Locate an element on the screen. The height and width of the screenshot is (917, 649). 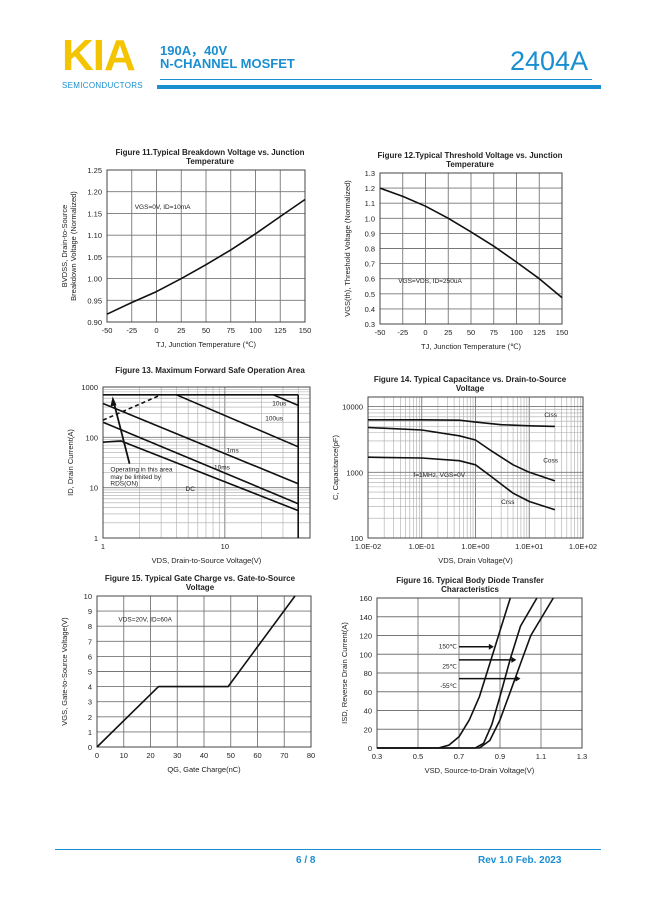
x-tick-label: 100 is located at coordinates (516, 332).